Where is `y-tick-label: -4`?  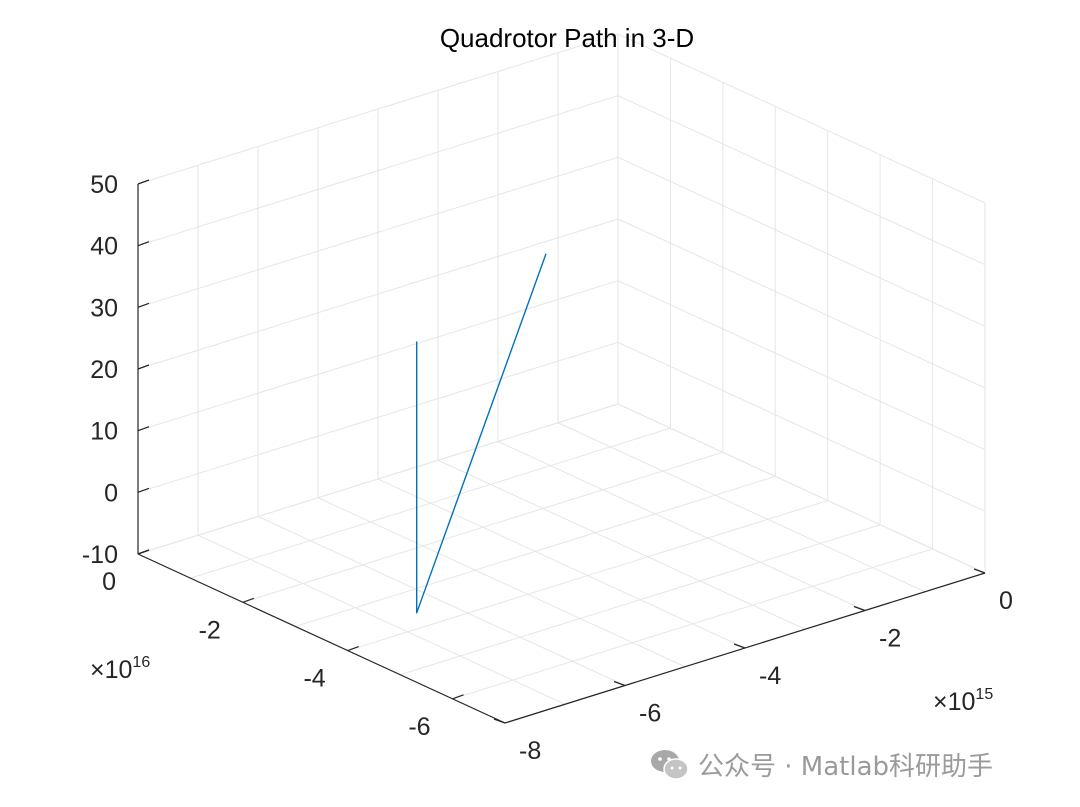
y-tick-label: -4 is located at coordinates (770, 676).